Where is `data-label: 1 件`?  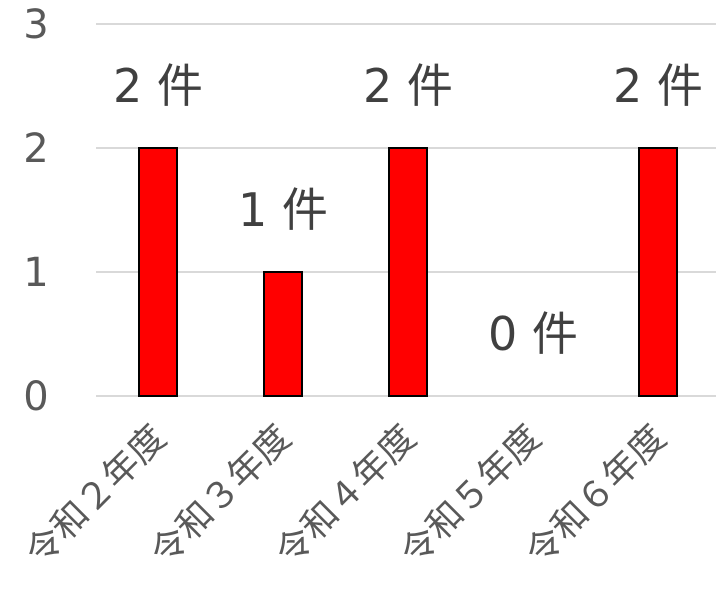 data-label: 1 件 is located at coordinates (283, 210).